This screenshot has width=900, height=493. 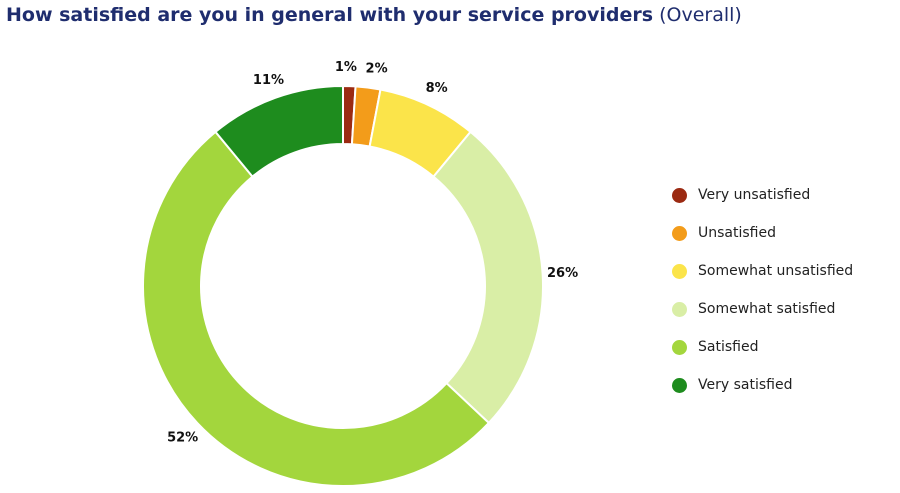 What do you see at coordinates (488, 277) in the screenshot?
I see `donut-slice-somewhat-satisfied` at bounding box center [488, 277].